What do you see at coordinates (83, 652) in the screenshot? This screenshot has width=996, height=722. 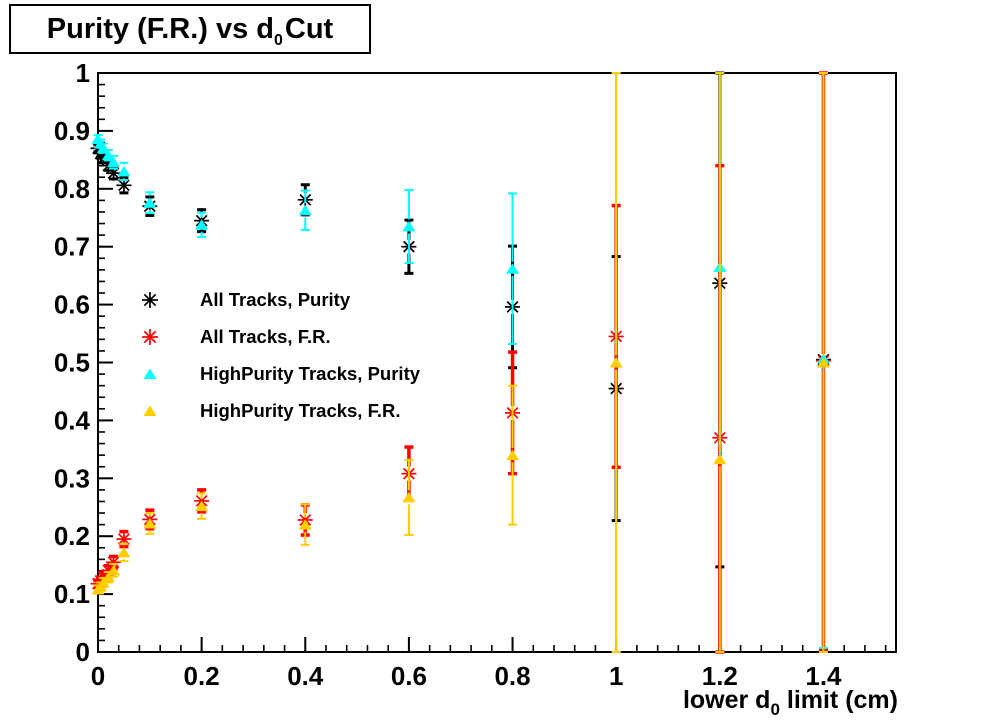 I see `y-tick-label: 0` at bounding box center [83, 652].